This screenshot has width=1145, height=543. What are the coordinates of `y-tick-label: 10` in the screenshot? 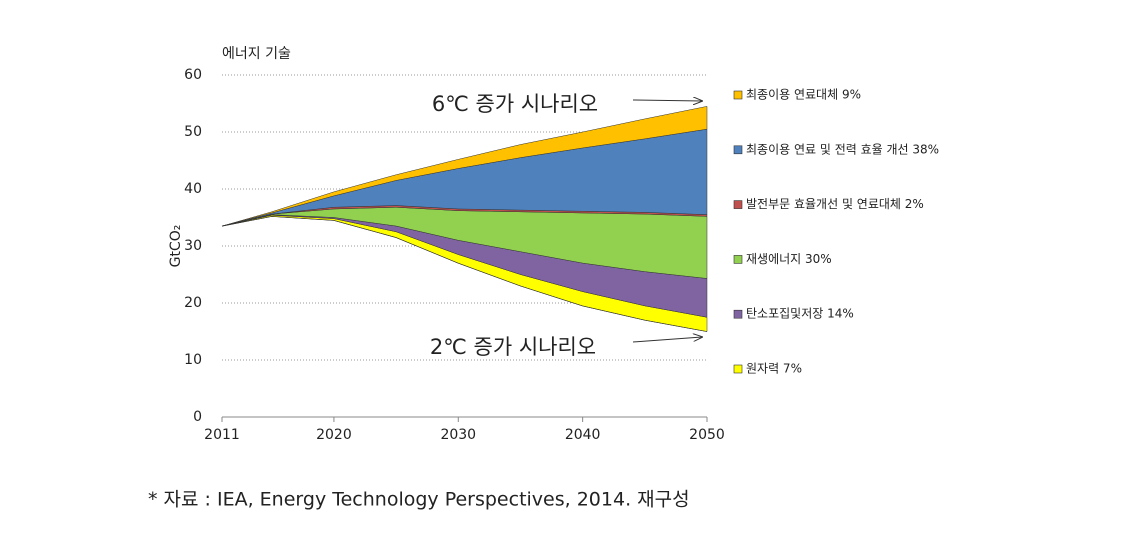 It's located at (193, 360).